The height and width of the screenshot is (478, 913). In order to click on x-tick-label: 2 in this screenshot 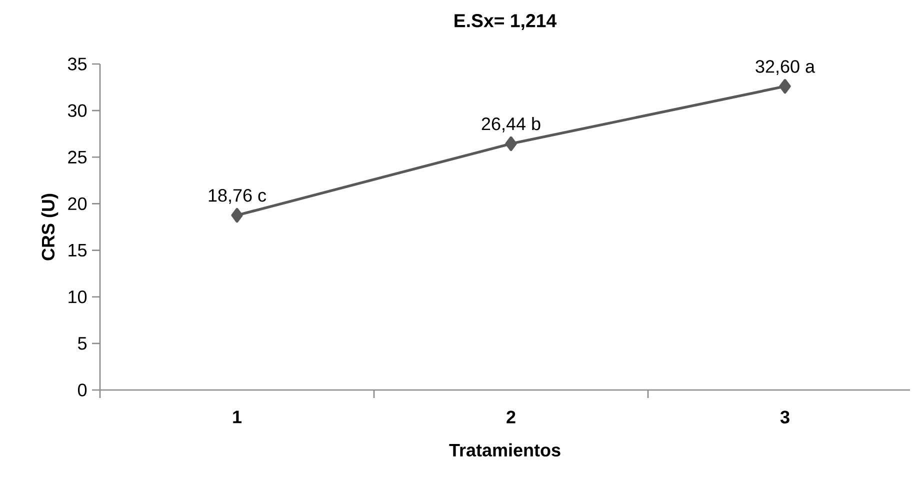, I will do `click(511, 417)`.